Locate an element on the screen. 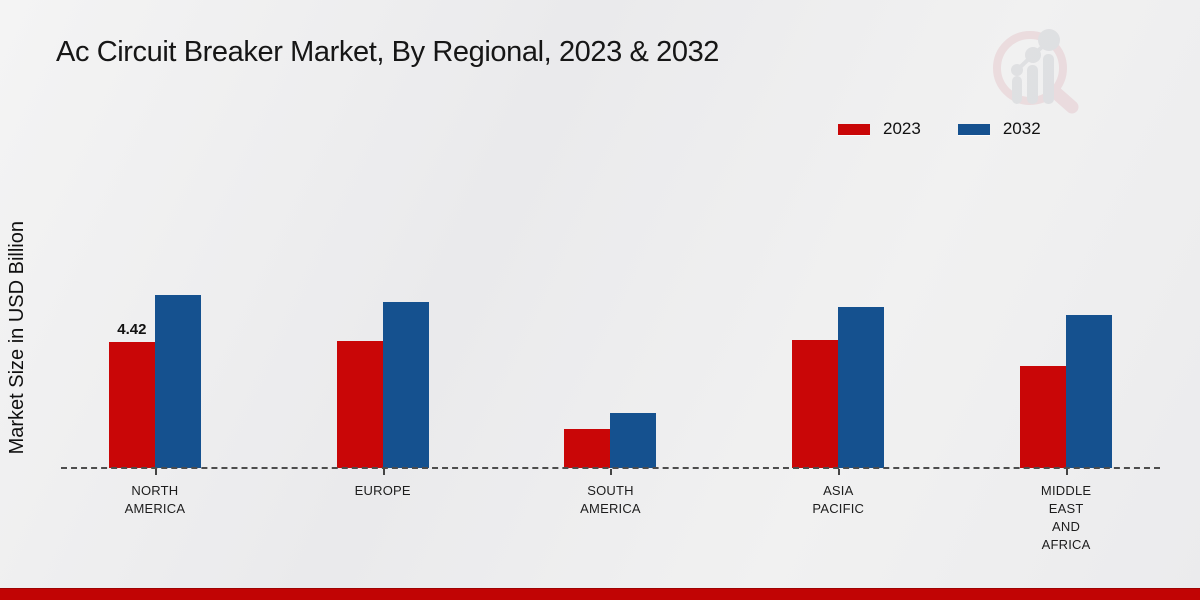 Image resolution: width=1200 pixels, height=600 pixels. bar-group-north-america: 4.42 is located at coordinates (155, 314).